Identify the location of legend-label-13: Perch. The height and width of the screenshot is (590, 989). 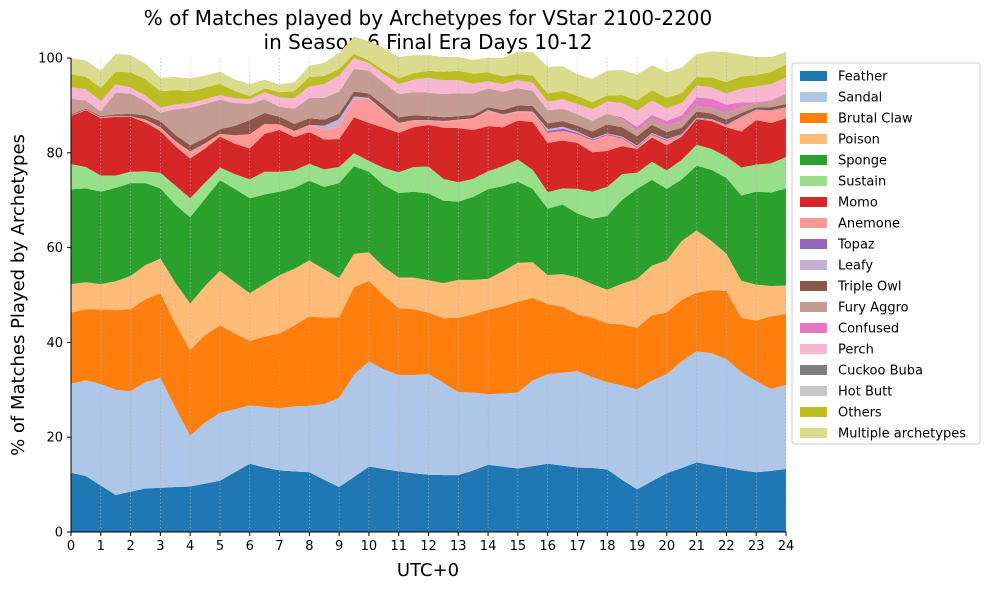
(856, 350).